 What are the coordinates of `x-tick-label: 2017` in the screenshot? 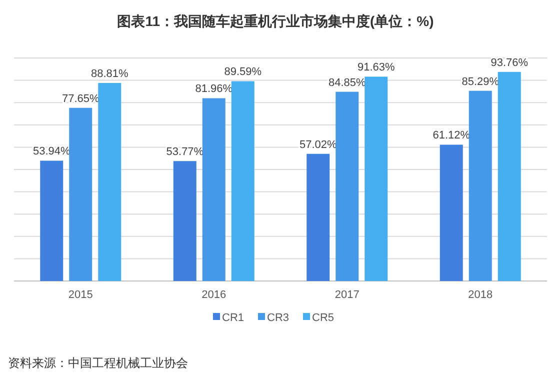 It's located at (347, 295).